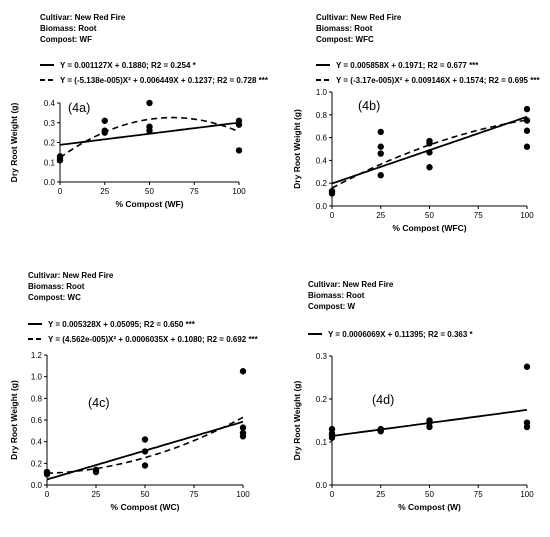 This screenshot has width=550, height=537. Describe the element at coordinates (99, 403) in the screenshot. I see `panel-label: (4c)` at that location.